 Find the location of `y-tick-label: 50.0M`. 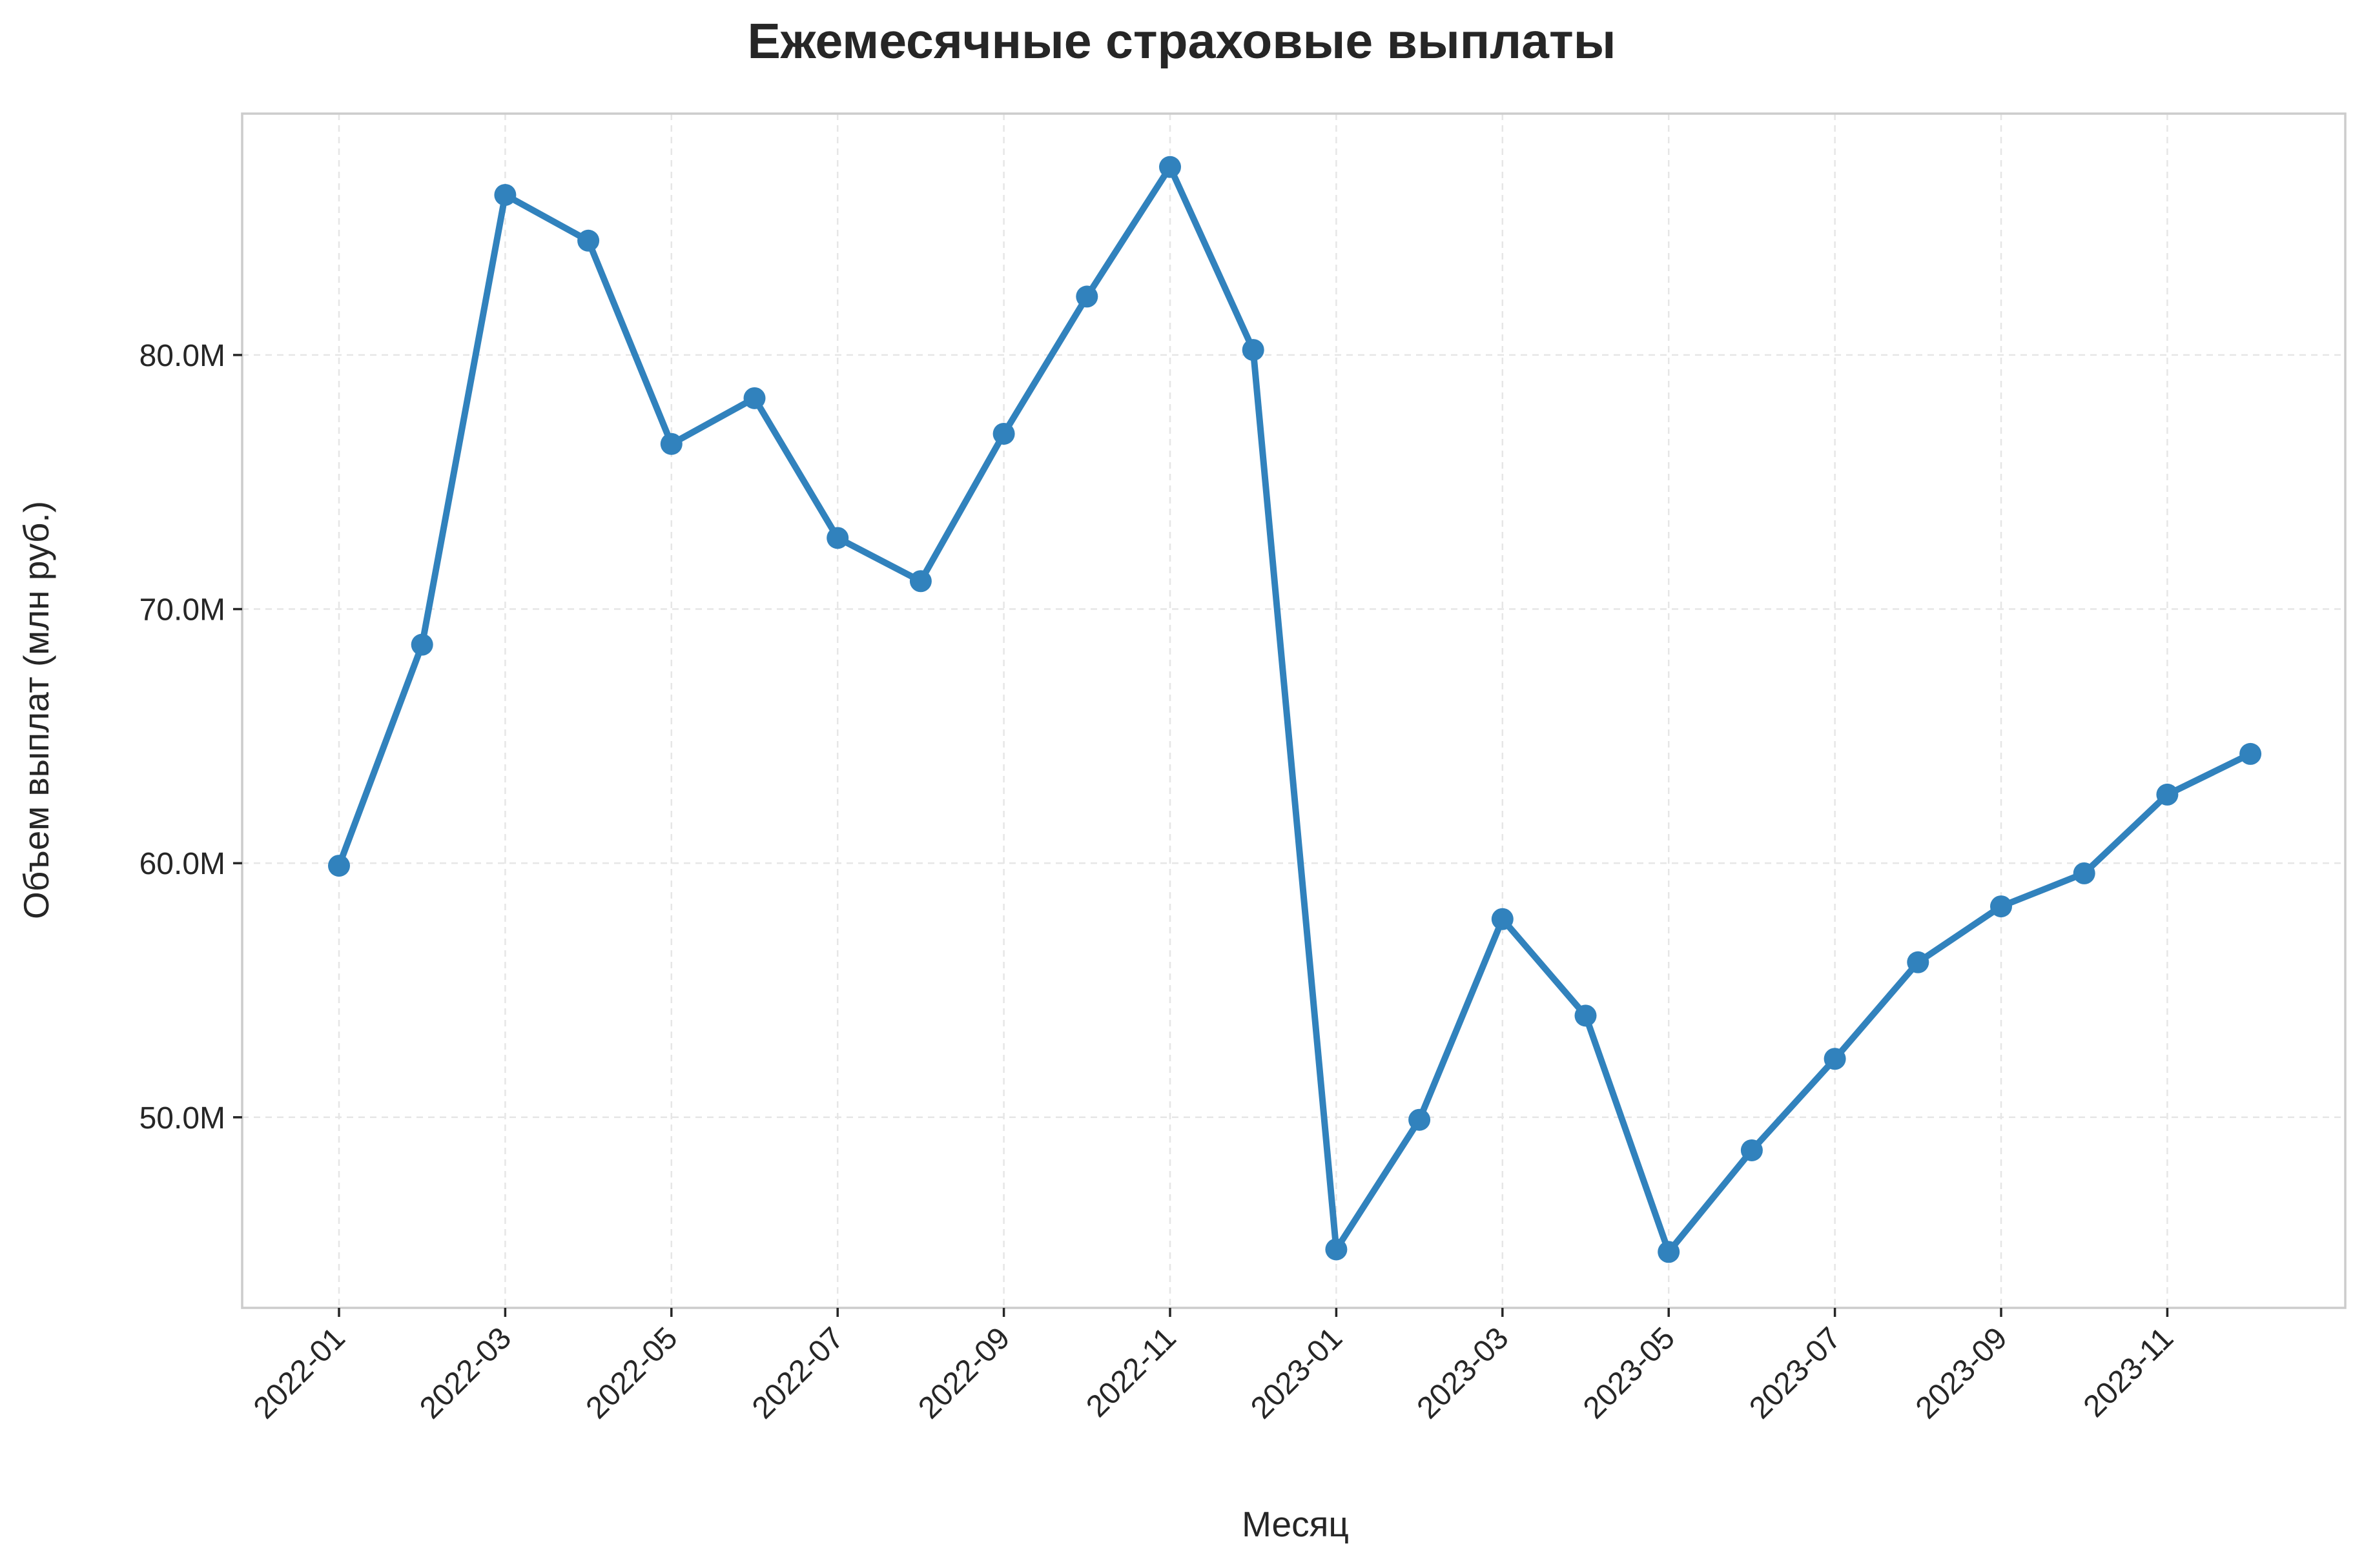

y-tick-label: 50.0M is located at coordinates (182, 1118).